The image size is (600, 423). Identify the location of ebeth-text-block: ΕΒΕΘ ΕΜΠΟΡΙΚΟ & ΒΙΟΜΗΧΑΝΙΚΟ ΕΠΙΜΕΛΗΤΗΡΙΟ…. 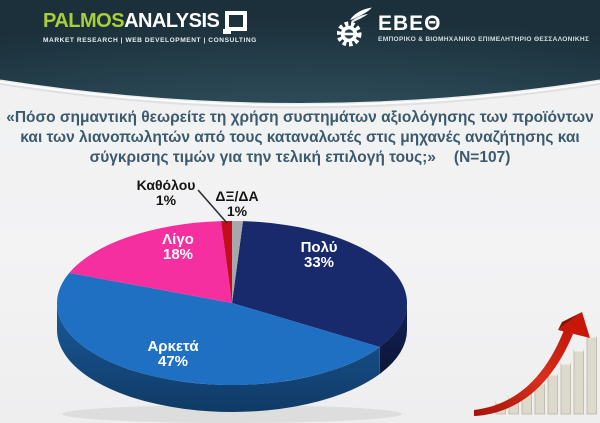
(483, 31).